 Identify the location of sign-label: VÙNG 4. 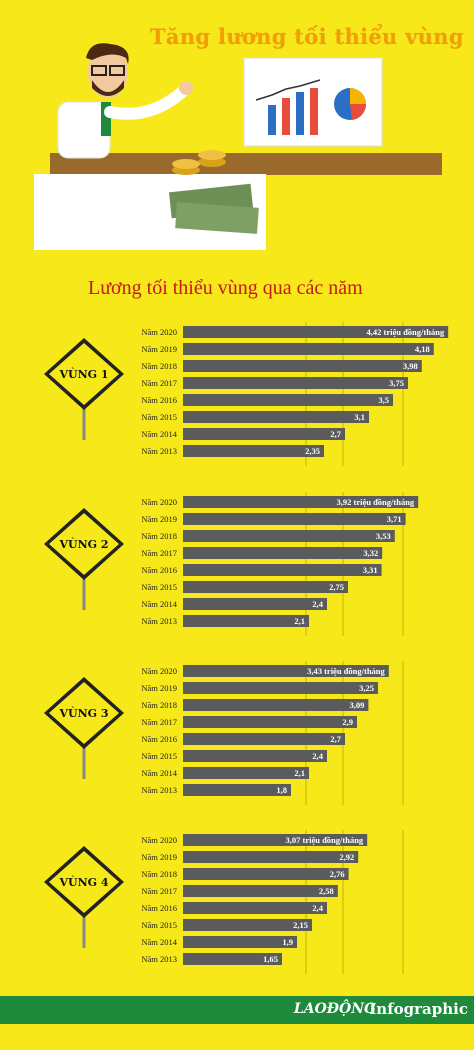
(83, 882).